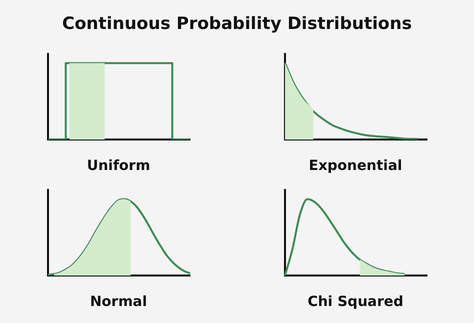  What do you see at coordinates (355, 166) in the screenshot?
I see `x-axis-title: Exponential` at bounding box center [355, 166].